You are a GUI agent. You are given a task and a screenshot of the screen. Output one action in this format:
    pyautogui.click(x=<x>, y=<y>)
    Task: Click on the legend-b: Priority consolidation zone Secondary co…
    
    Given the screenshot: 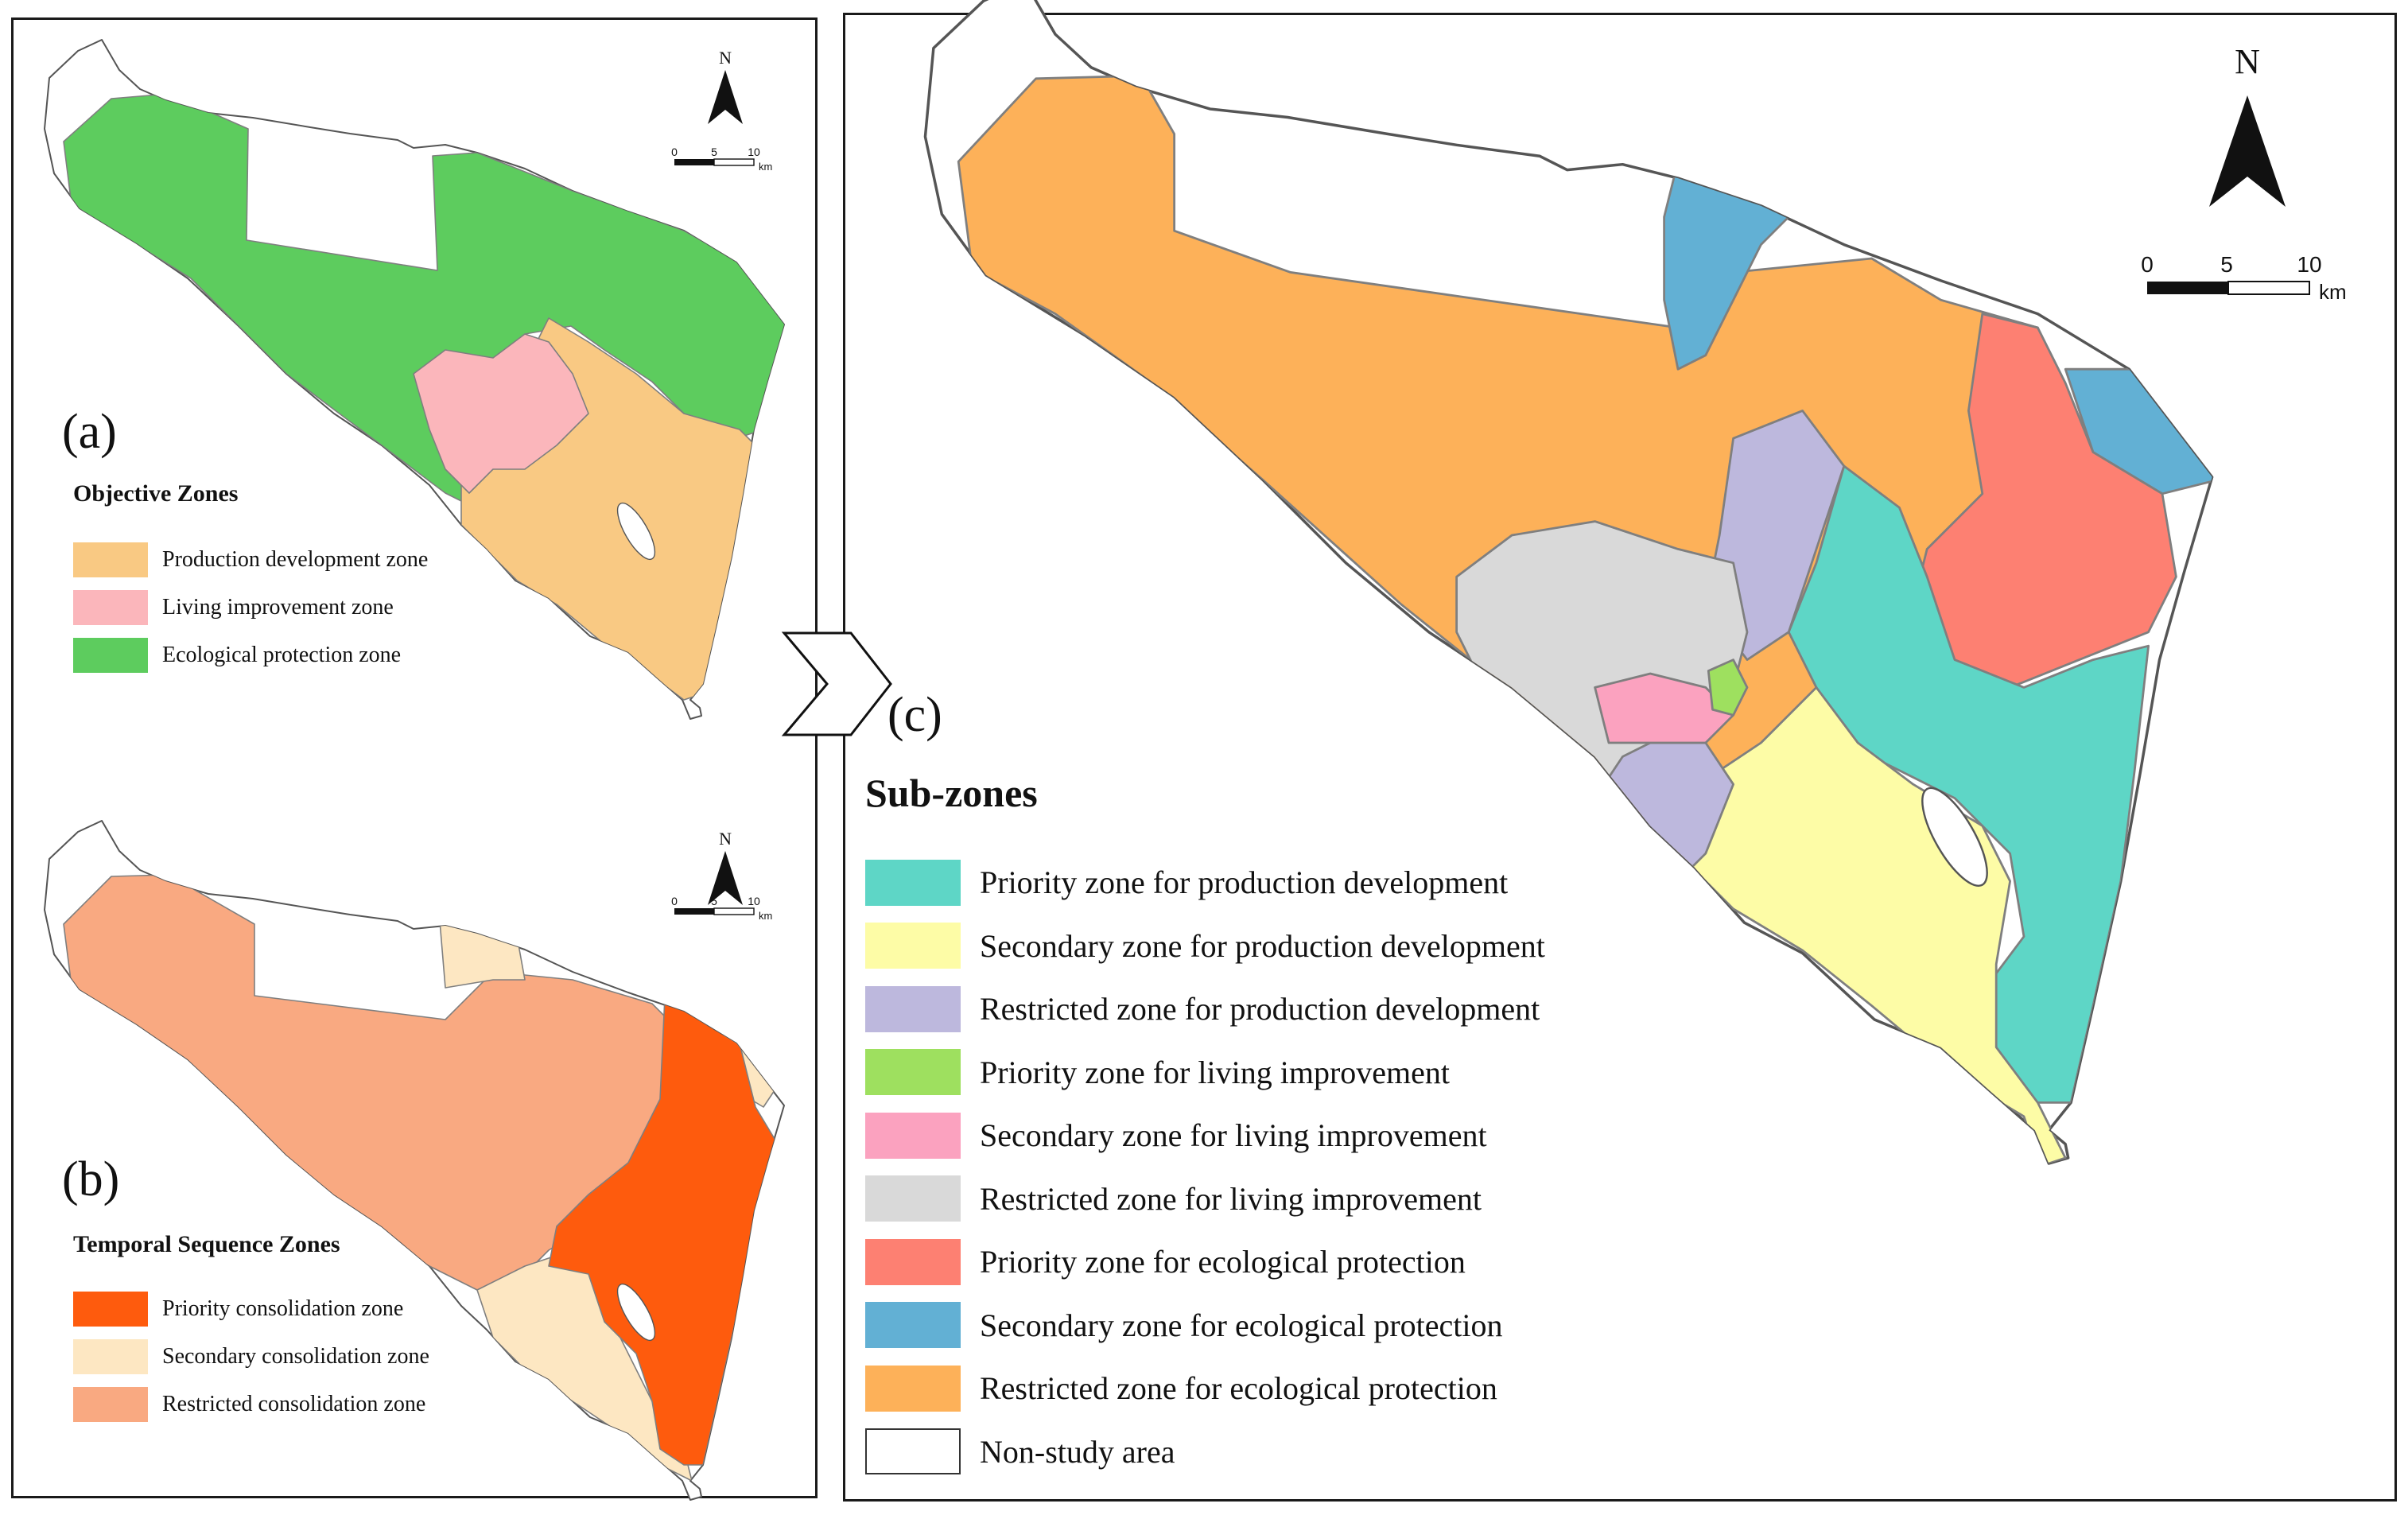 What is the action you would take?
    pyautogui.click(x=251, y=1357)
    